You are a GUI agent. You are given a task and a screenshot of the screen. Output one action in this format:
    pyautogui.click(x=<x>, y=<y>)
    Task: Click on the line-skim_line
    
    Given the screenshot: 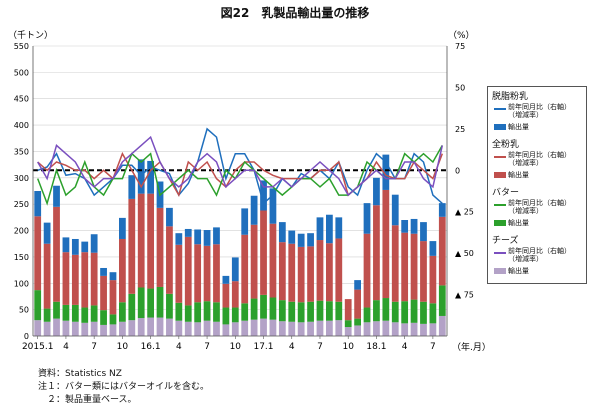 What is the action you would take?
    pyautogui.click(x=240, y=166)
    